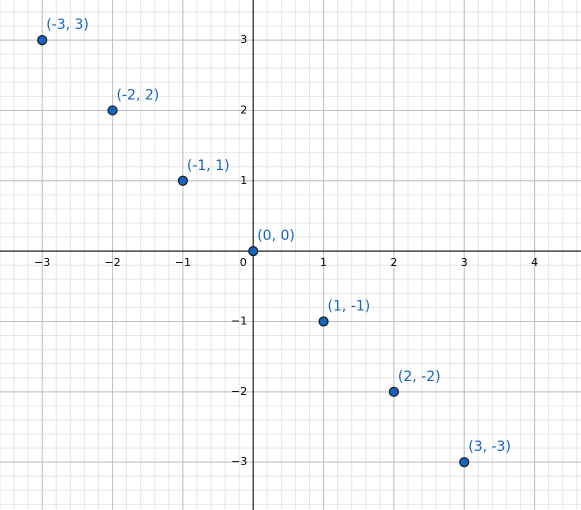  I want to click on x-tick-label: 4, so click(534, 262).